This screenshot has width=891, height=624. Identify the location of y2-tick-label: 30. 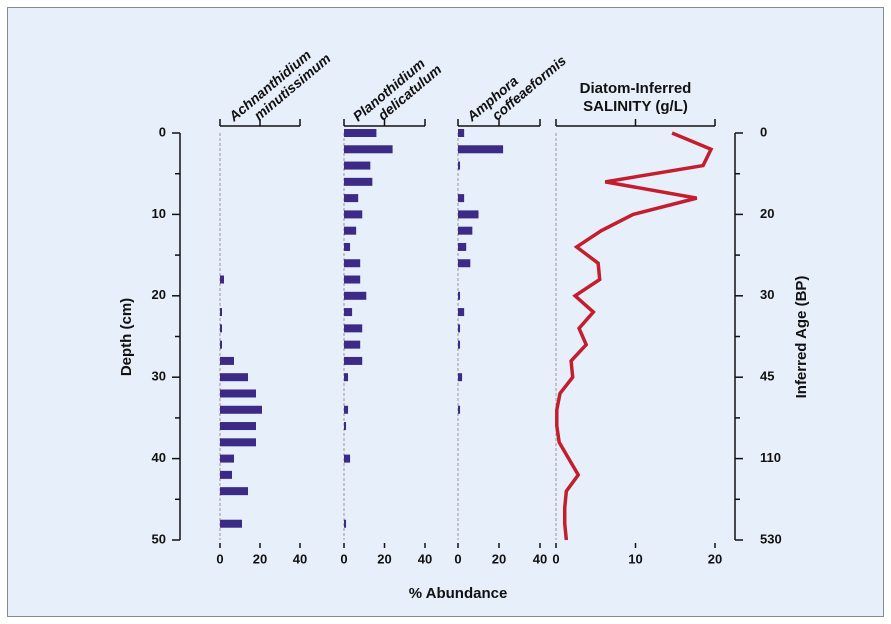
(767, 294).